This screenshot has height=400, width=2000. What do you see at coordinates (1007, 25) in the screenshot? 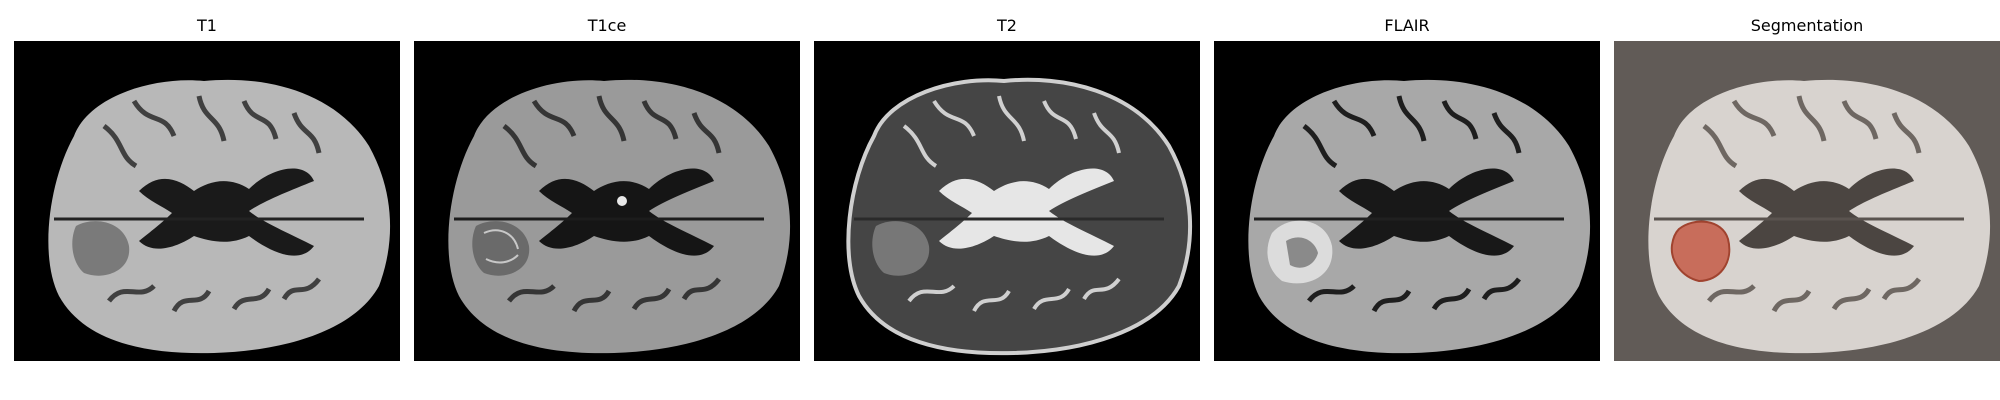
I see `panel-title-t2: T2` at bounding box center [1007, 25].